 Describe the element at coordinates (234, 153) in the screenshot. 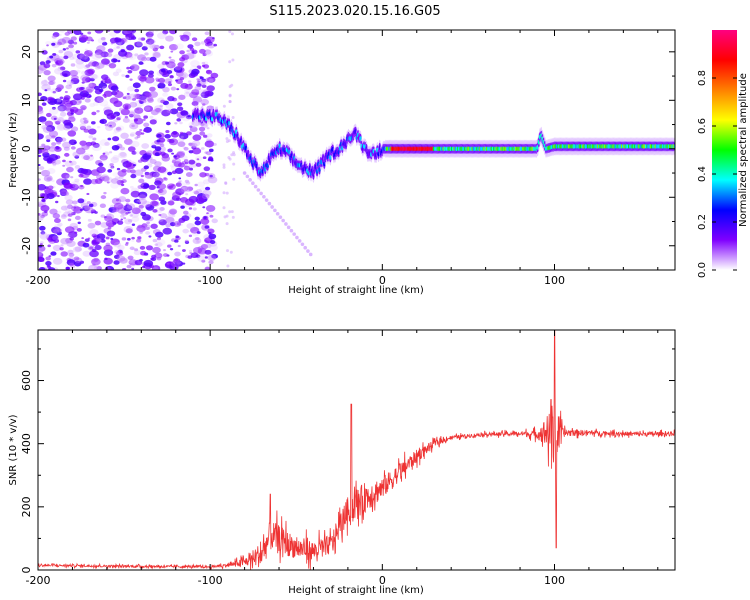

I see `heatmap-noise-dot` at that location.